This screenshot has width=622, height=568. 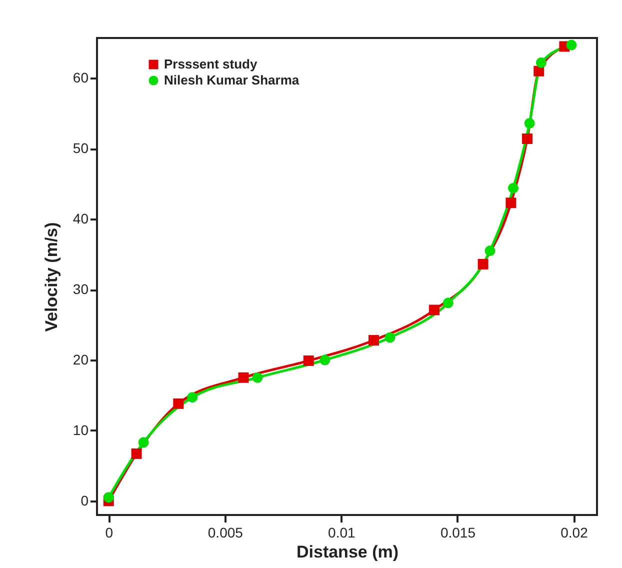 What do you see at coordinates (226, 532) in the screenshot?
I see `x-tick-label: 0.005` at bounding box center [226, 532].